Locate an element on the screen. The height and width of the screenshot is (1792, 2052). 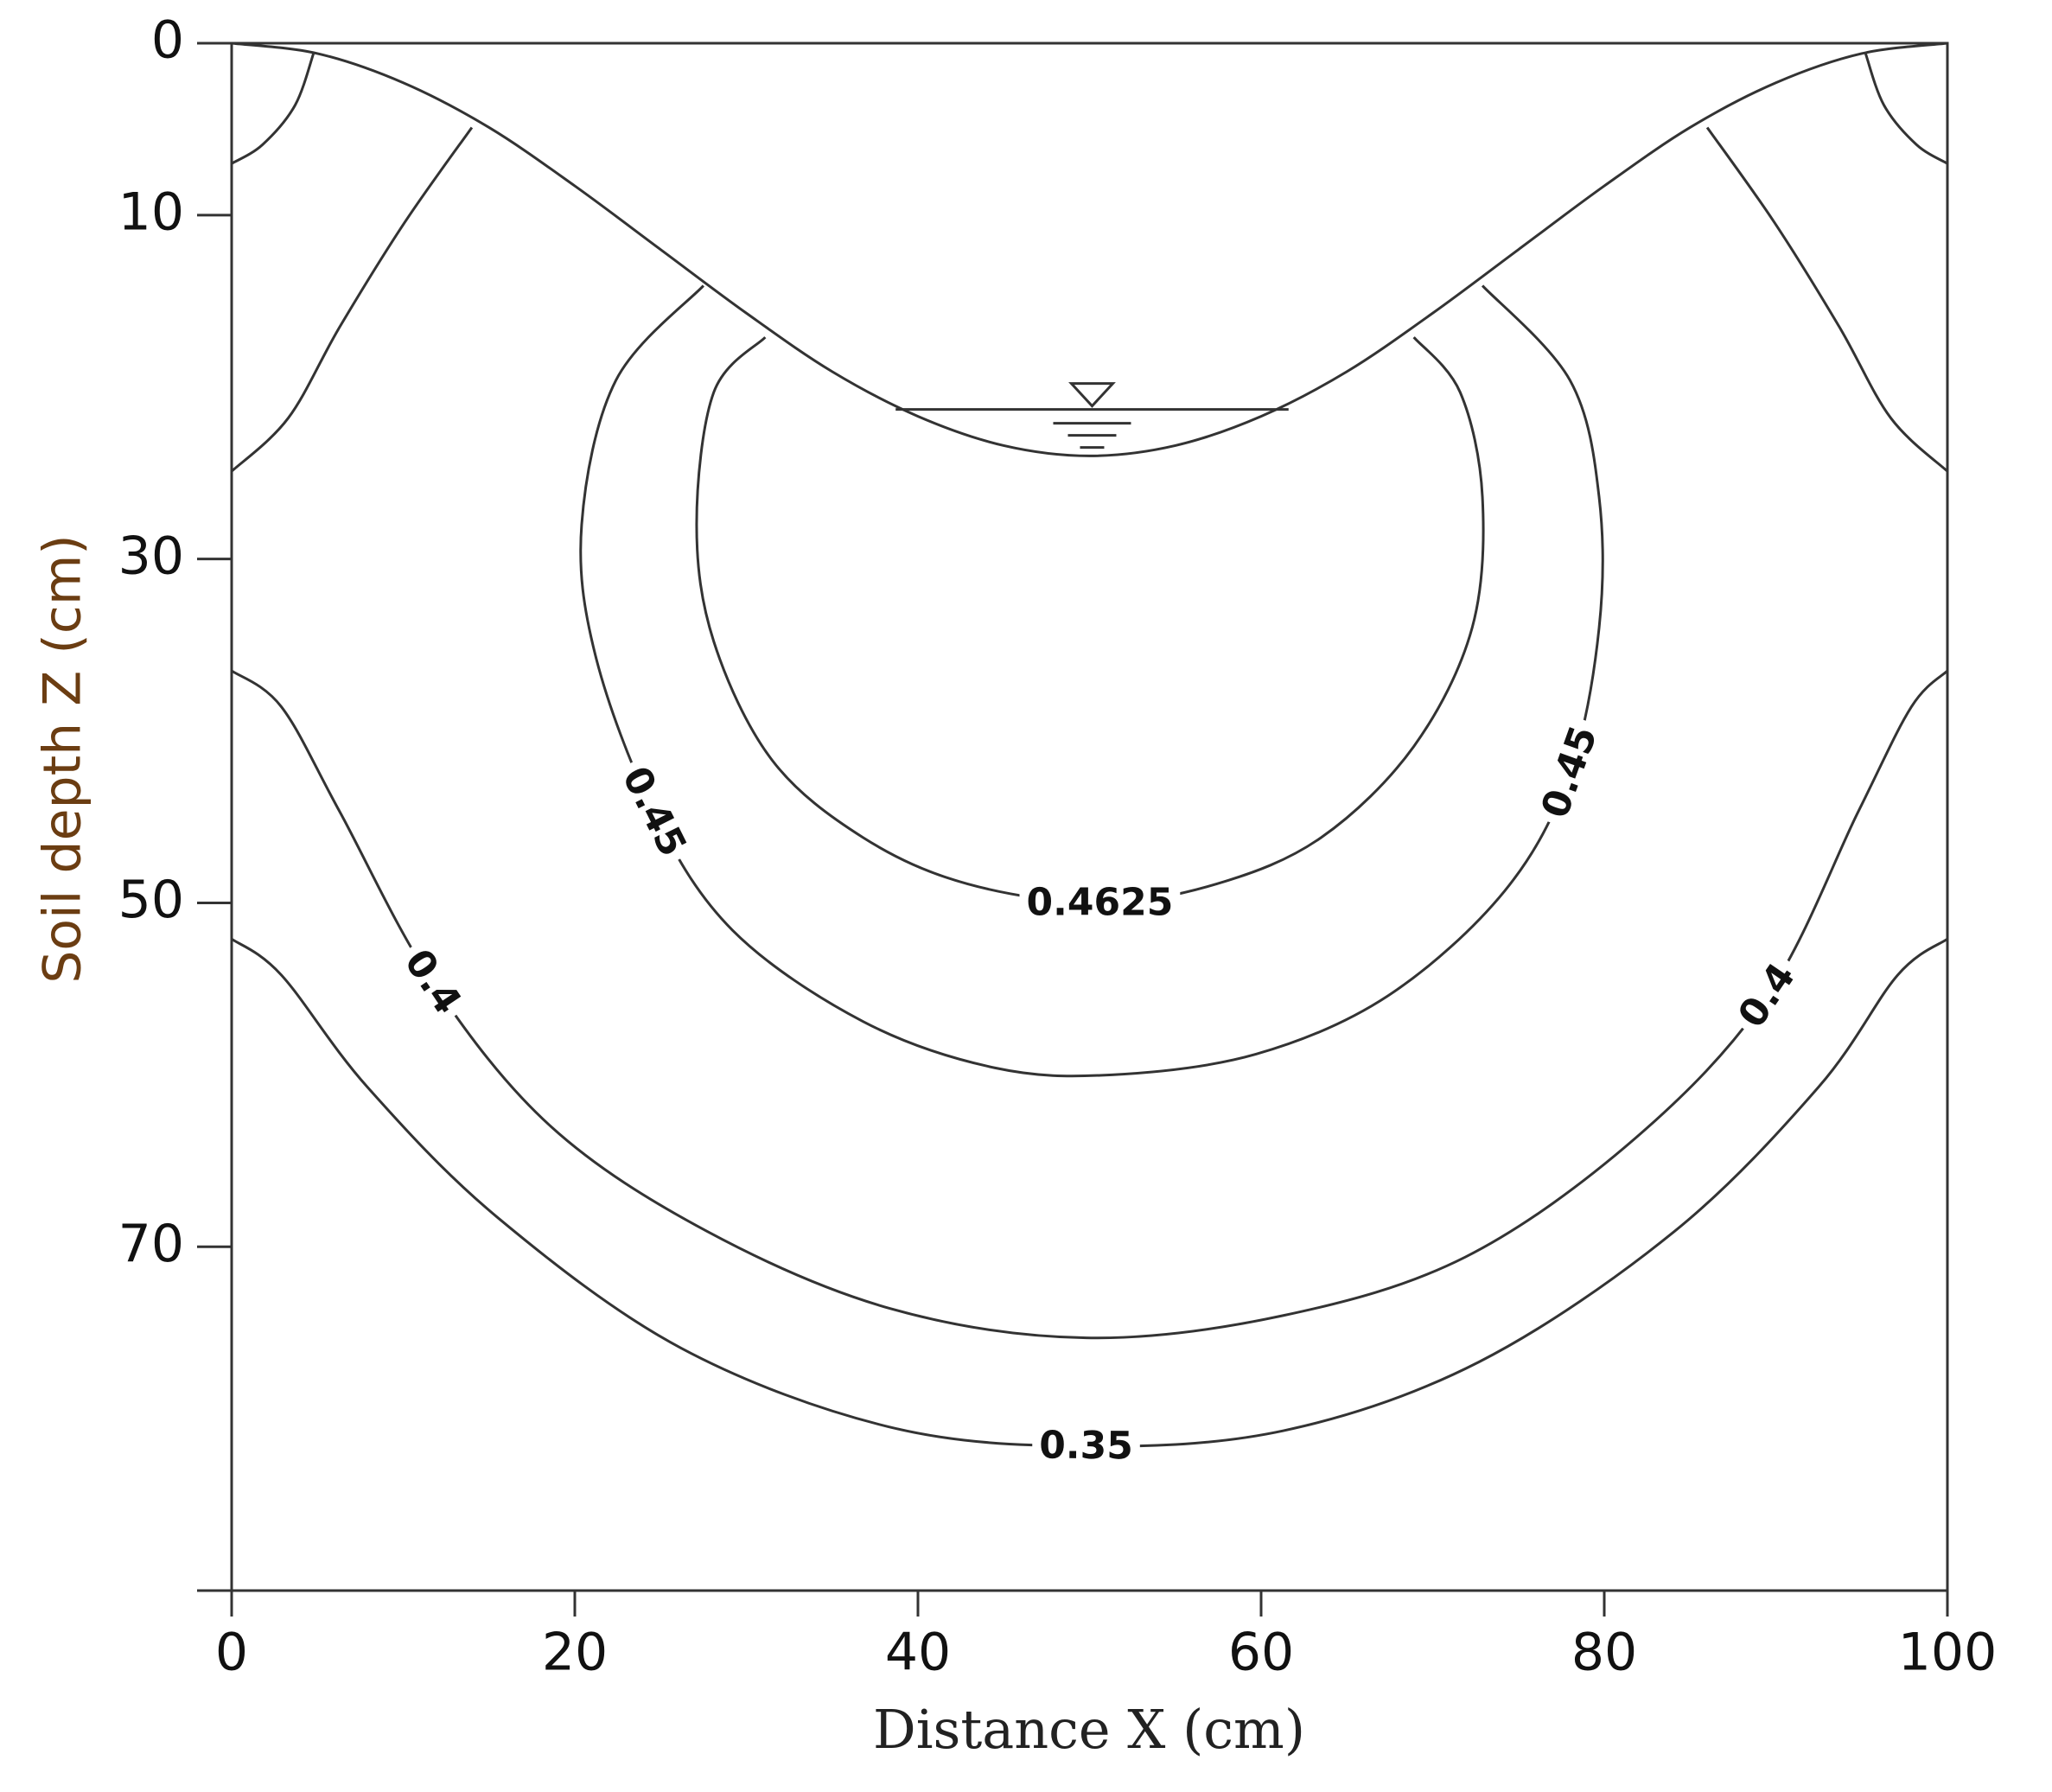
contour-label: 0.4625 is located at coordinates (1100, 902).